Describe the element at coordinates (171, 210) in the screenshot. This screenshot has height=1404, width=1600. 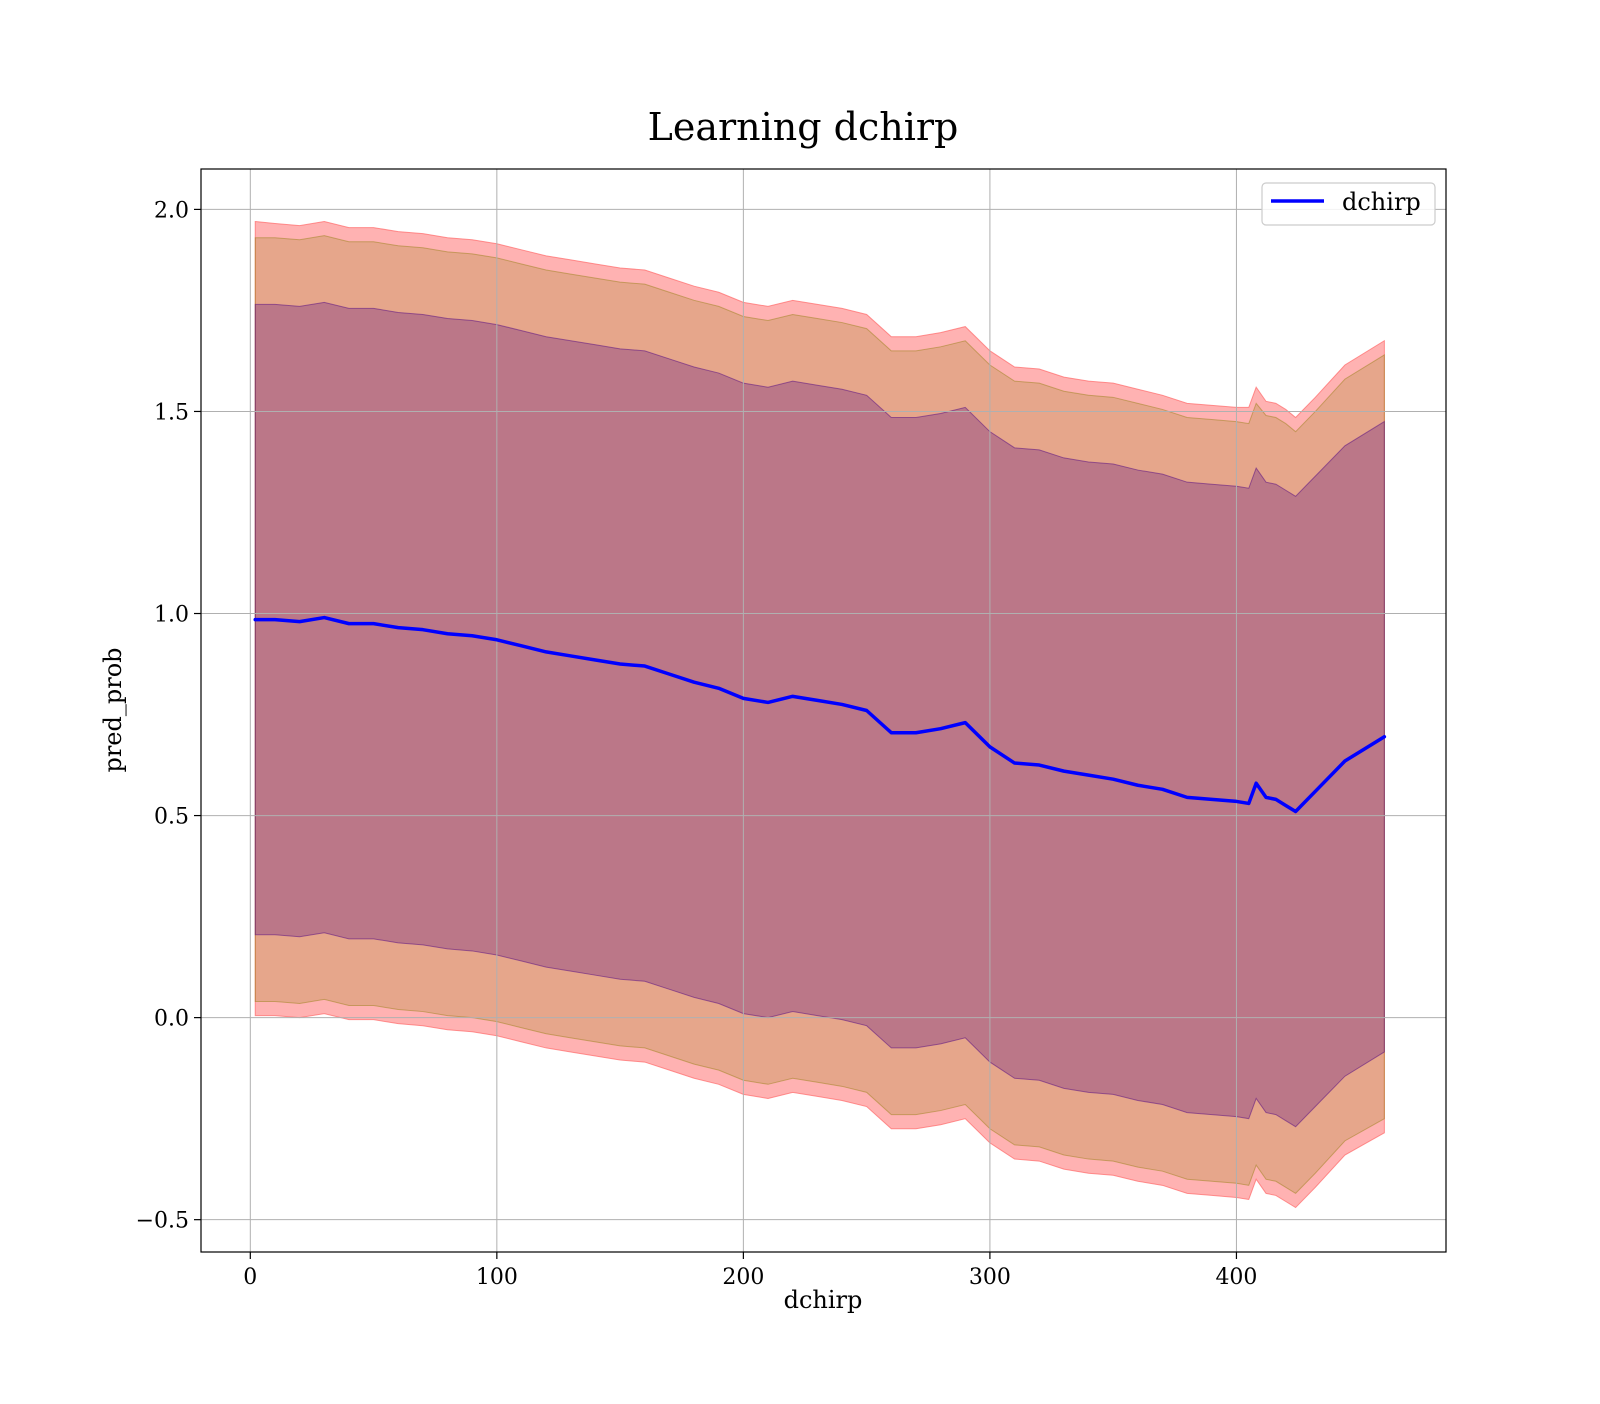
I see `y-tick-label: 2.0` at that location.